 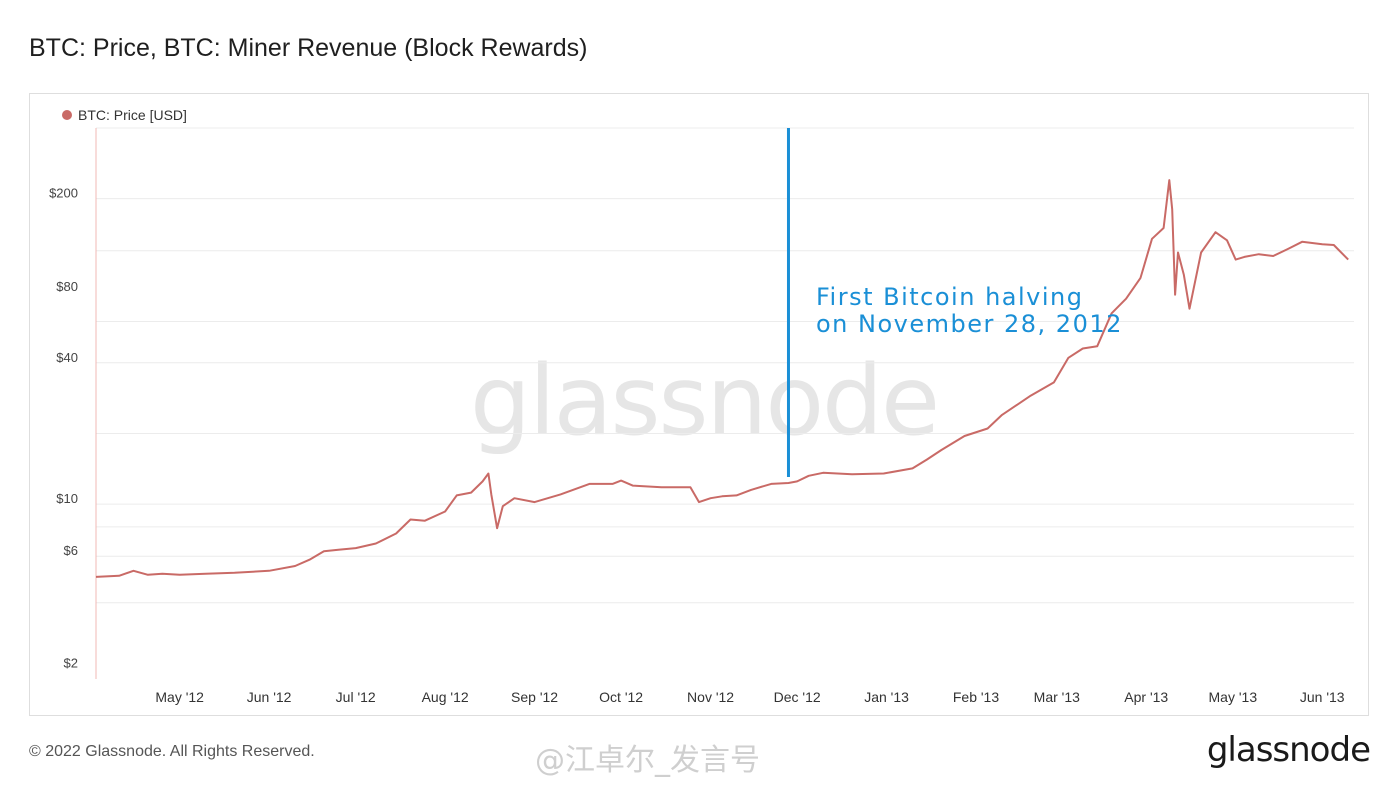 I want to click on x-tick-label: Sep '12, so click(x=534, y=697).